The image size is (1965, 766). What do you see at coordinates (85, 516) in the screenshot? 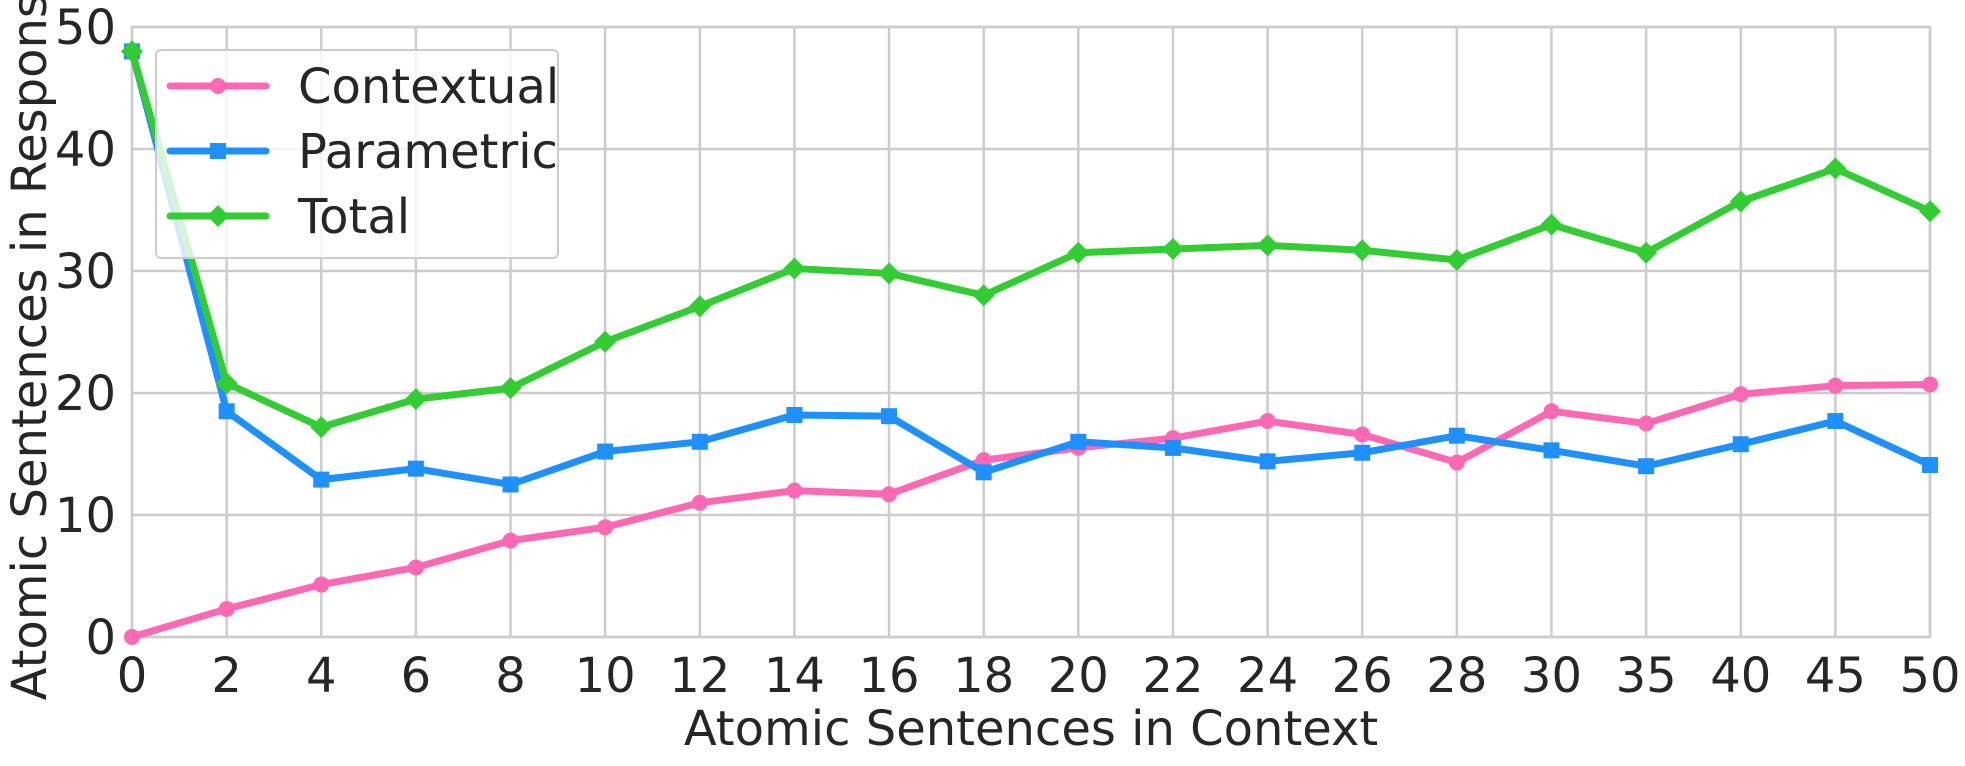
I see `y-tick-label: 10` at bounding box center [85, 516].